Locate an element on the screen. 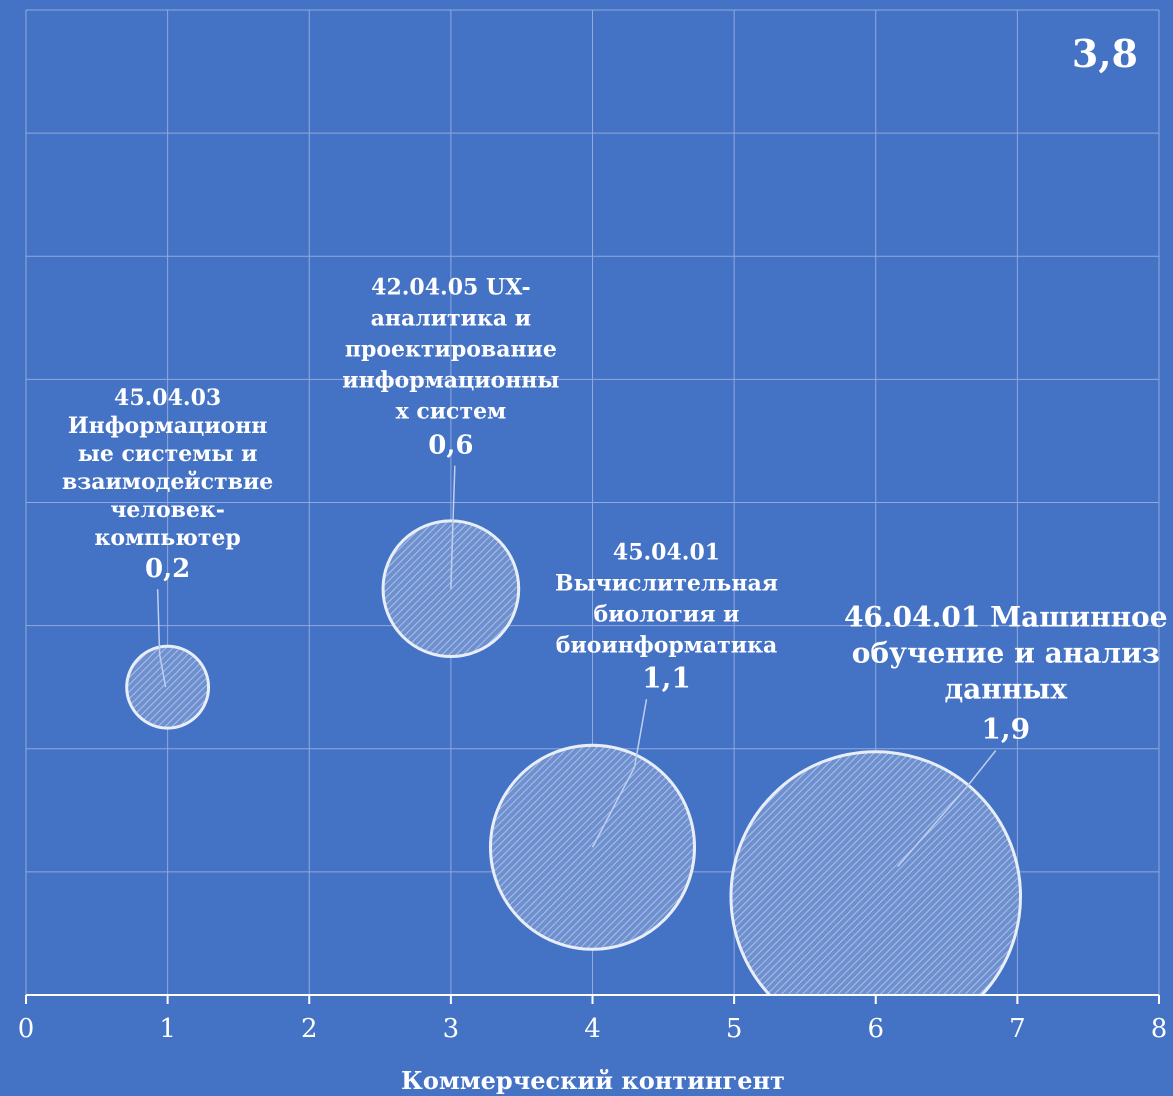 This screenshot has height=1096, width=1173. bubble-label-line: обучение и анализ is located at coordinates (1006, 653).